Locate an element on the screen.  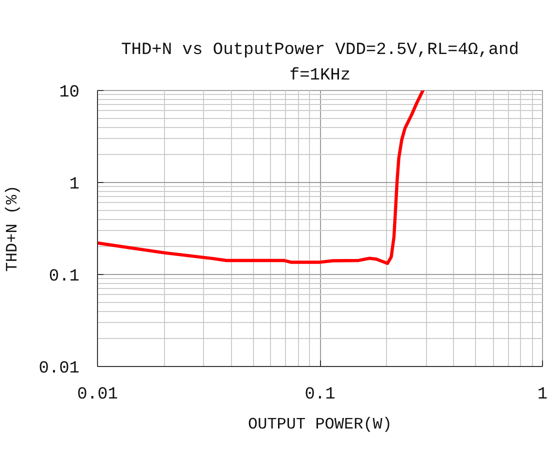
y-tick-label: 10 is located at coordinates (69, 93).